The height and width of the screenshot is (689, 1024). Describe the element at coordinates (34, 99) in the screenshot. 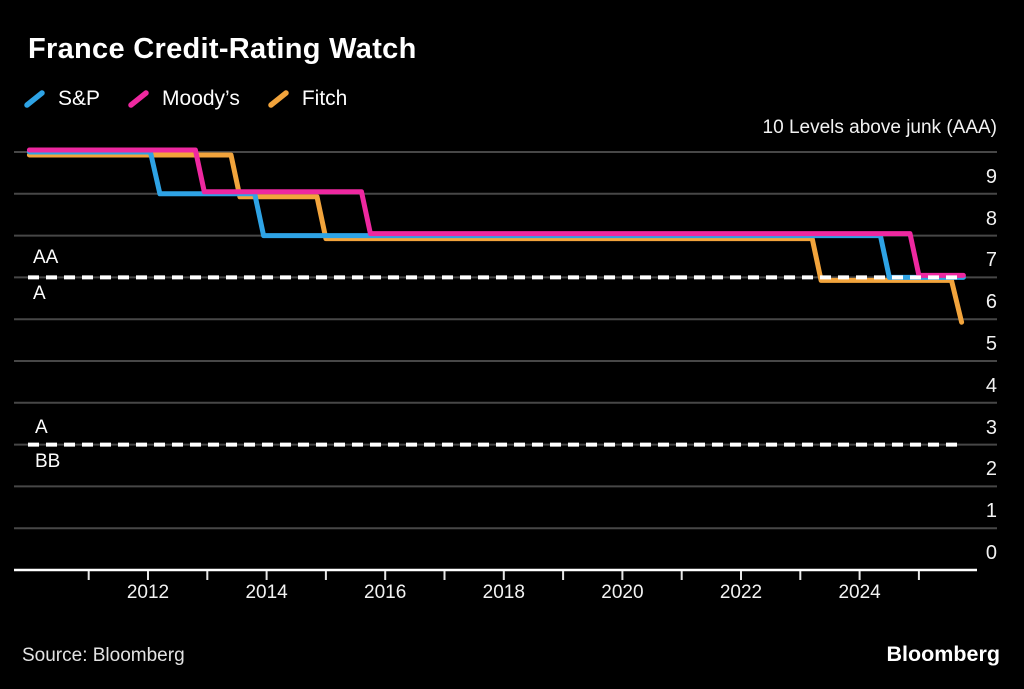

I see `sp-slash-icon` at that location.